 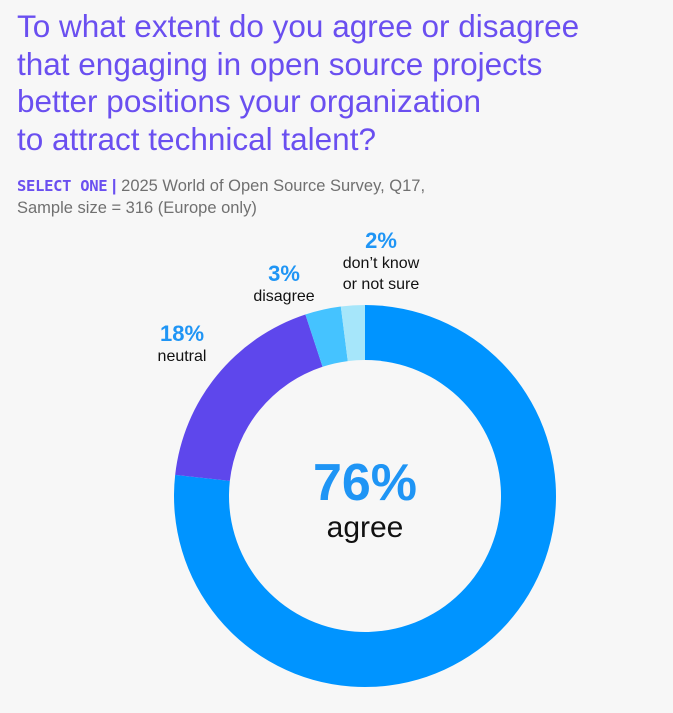 I want to click on select-one-label: SELECT ONE, so click(x=62, y=186).